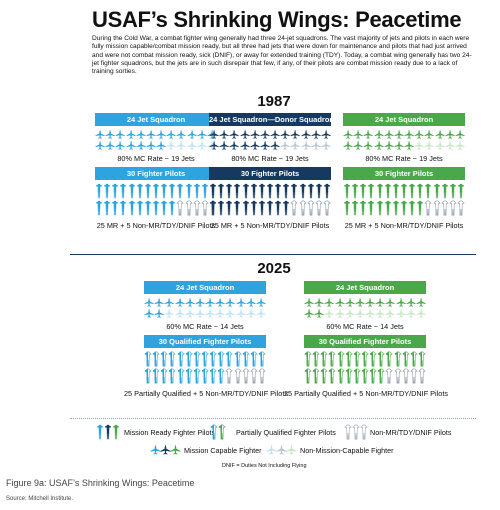 The image size is (500, 510). What do you see at coordinates (404, 158) in the screenshot?
I see `jet-caption: 80% MC Rate ~ 19 Jets` at bounding box center [404, 158].